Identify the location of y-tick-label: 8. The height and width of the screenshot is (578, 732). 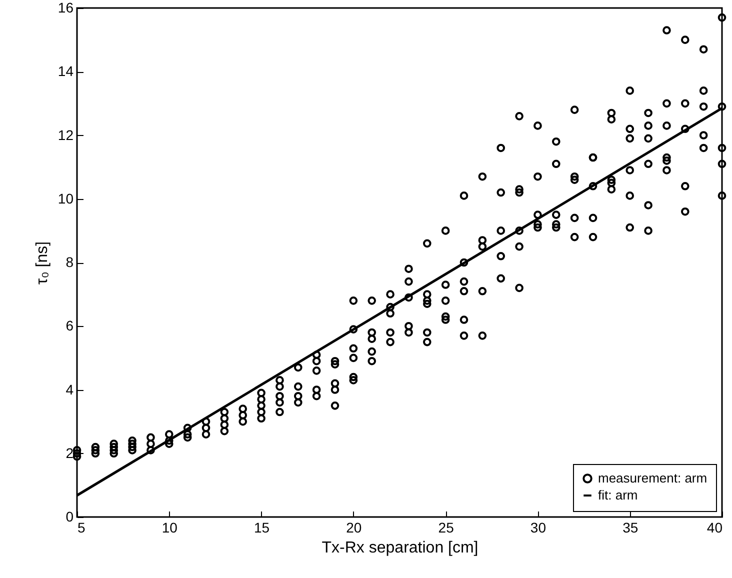
(70, 262).